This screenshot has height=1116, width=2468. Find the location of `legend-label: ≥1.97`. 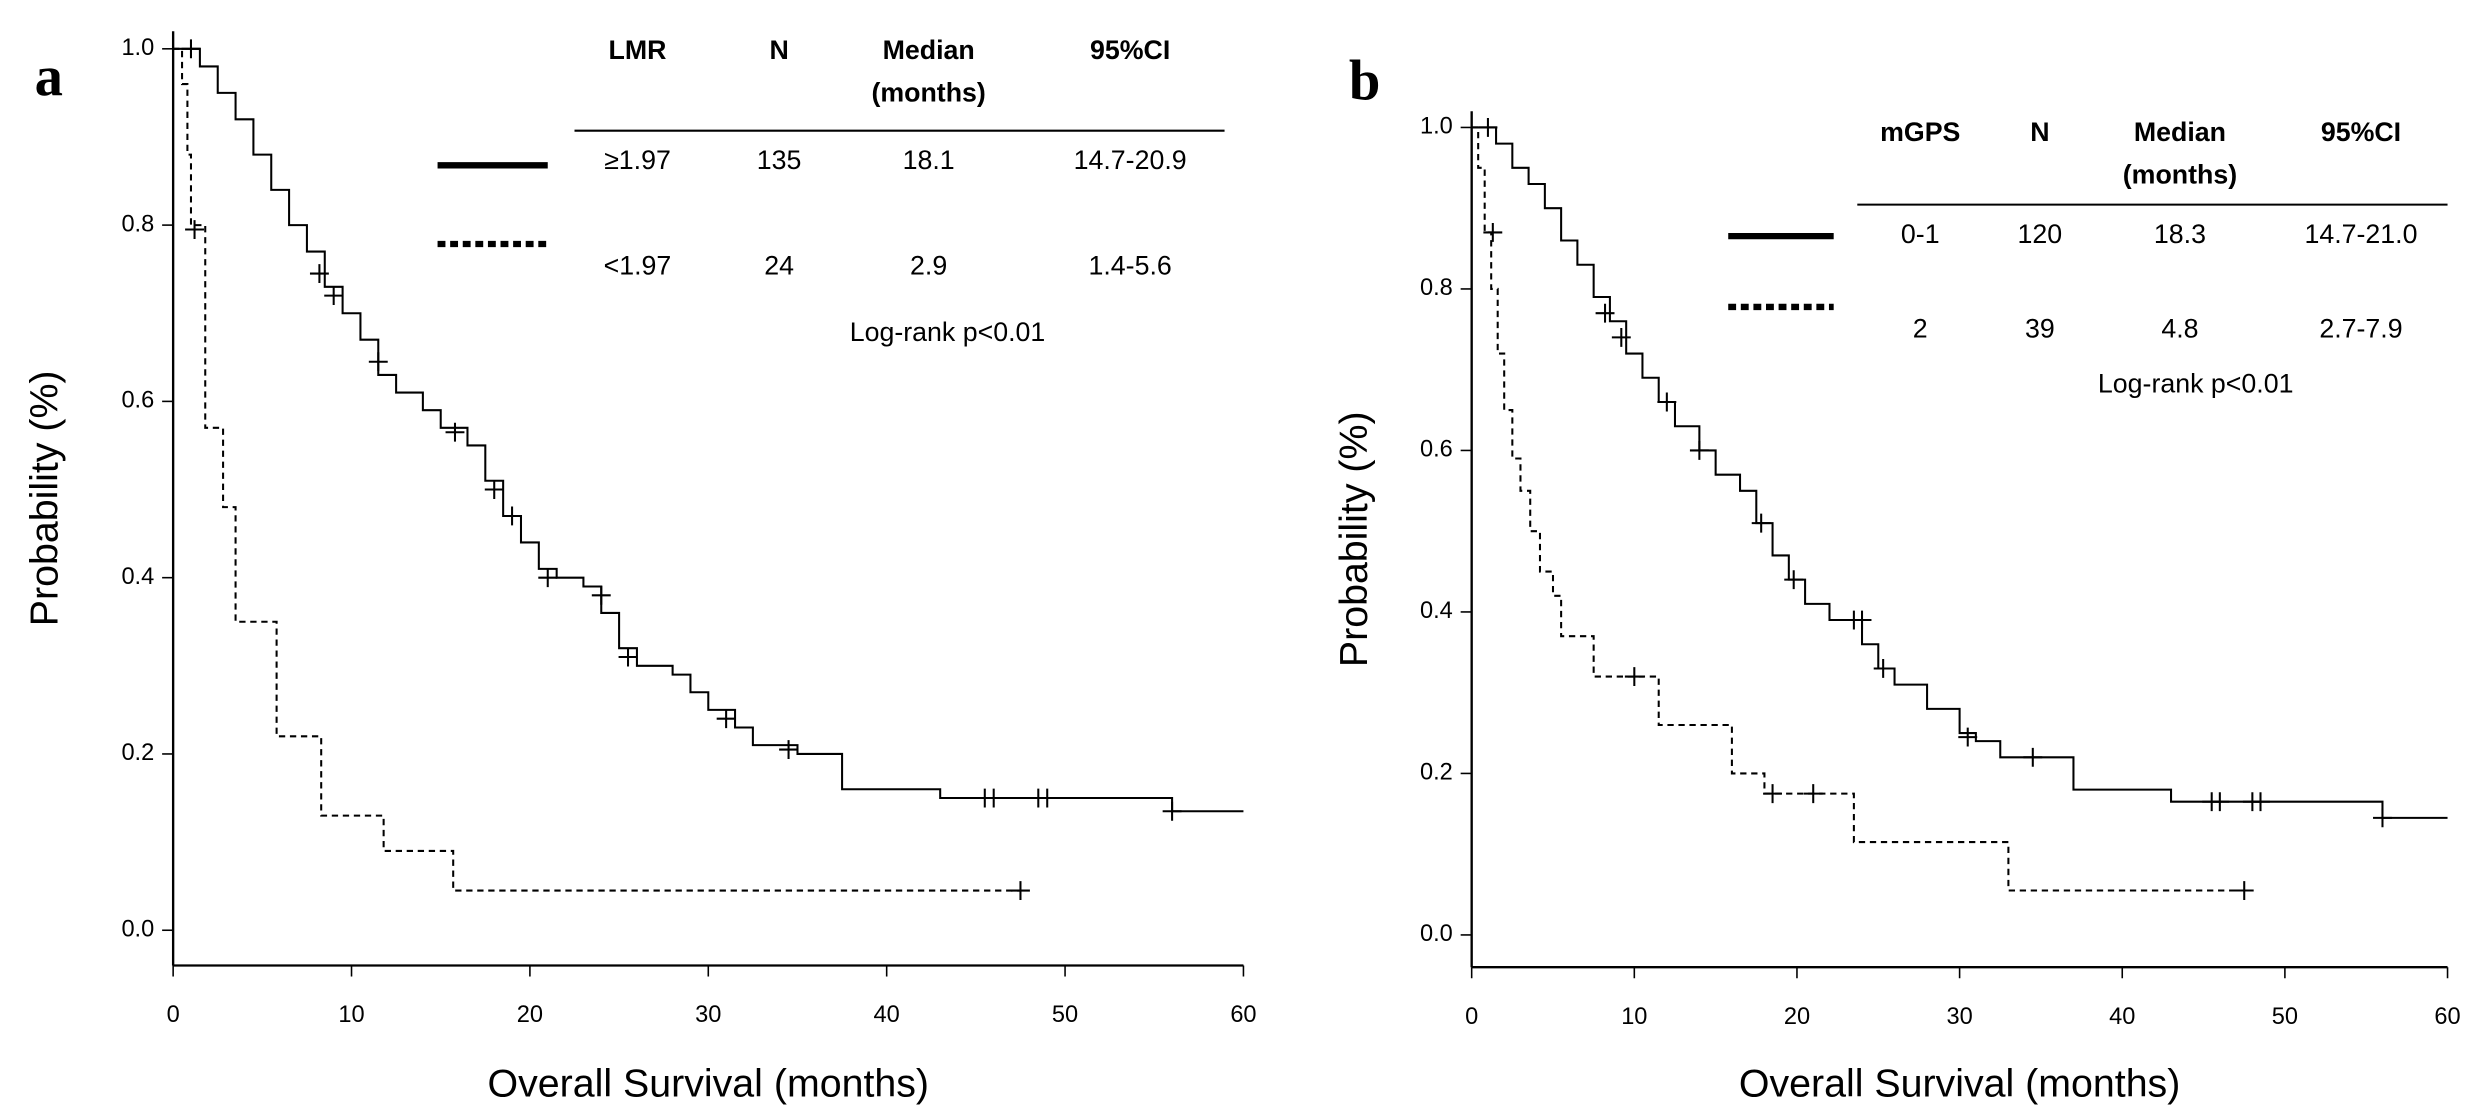

legend-label: ≥1.97 is located at coordinates (637, 160).